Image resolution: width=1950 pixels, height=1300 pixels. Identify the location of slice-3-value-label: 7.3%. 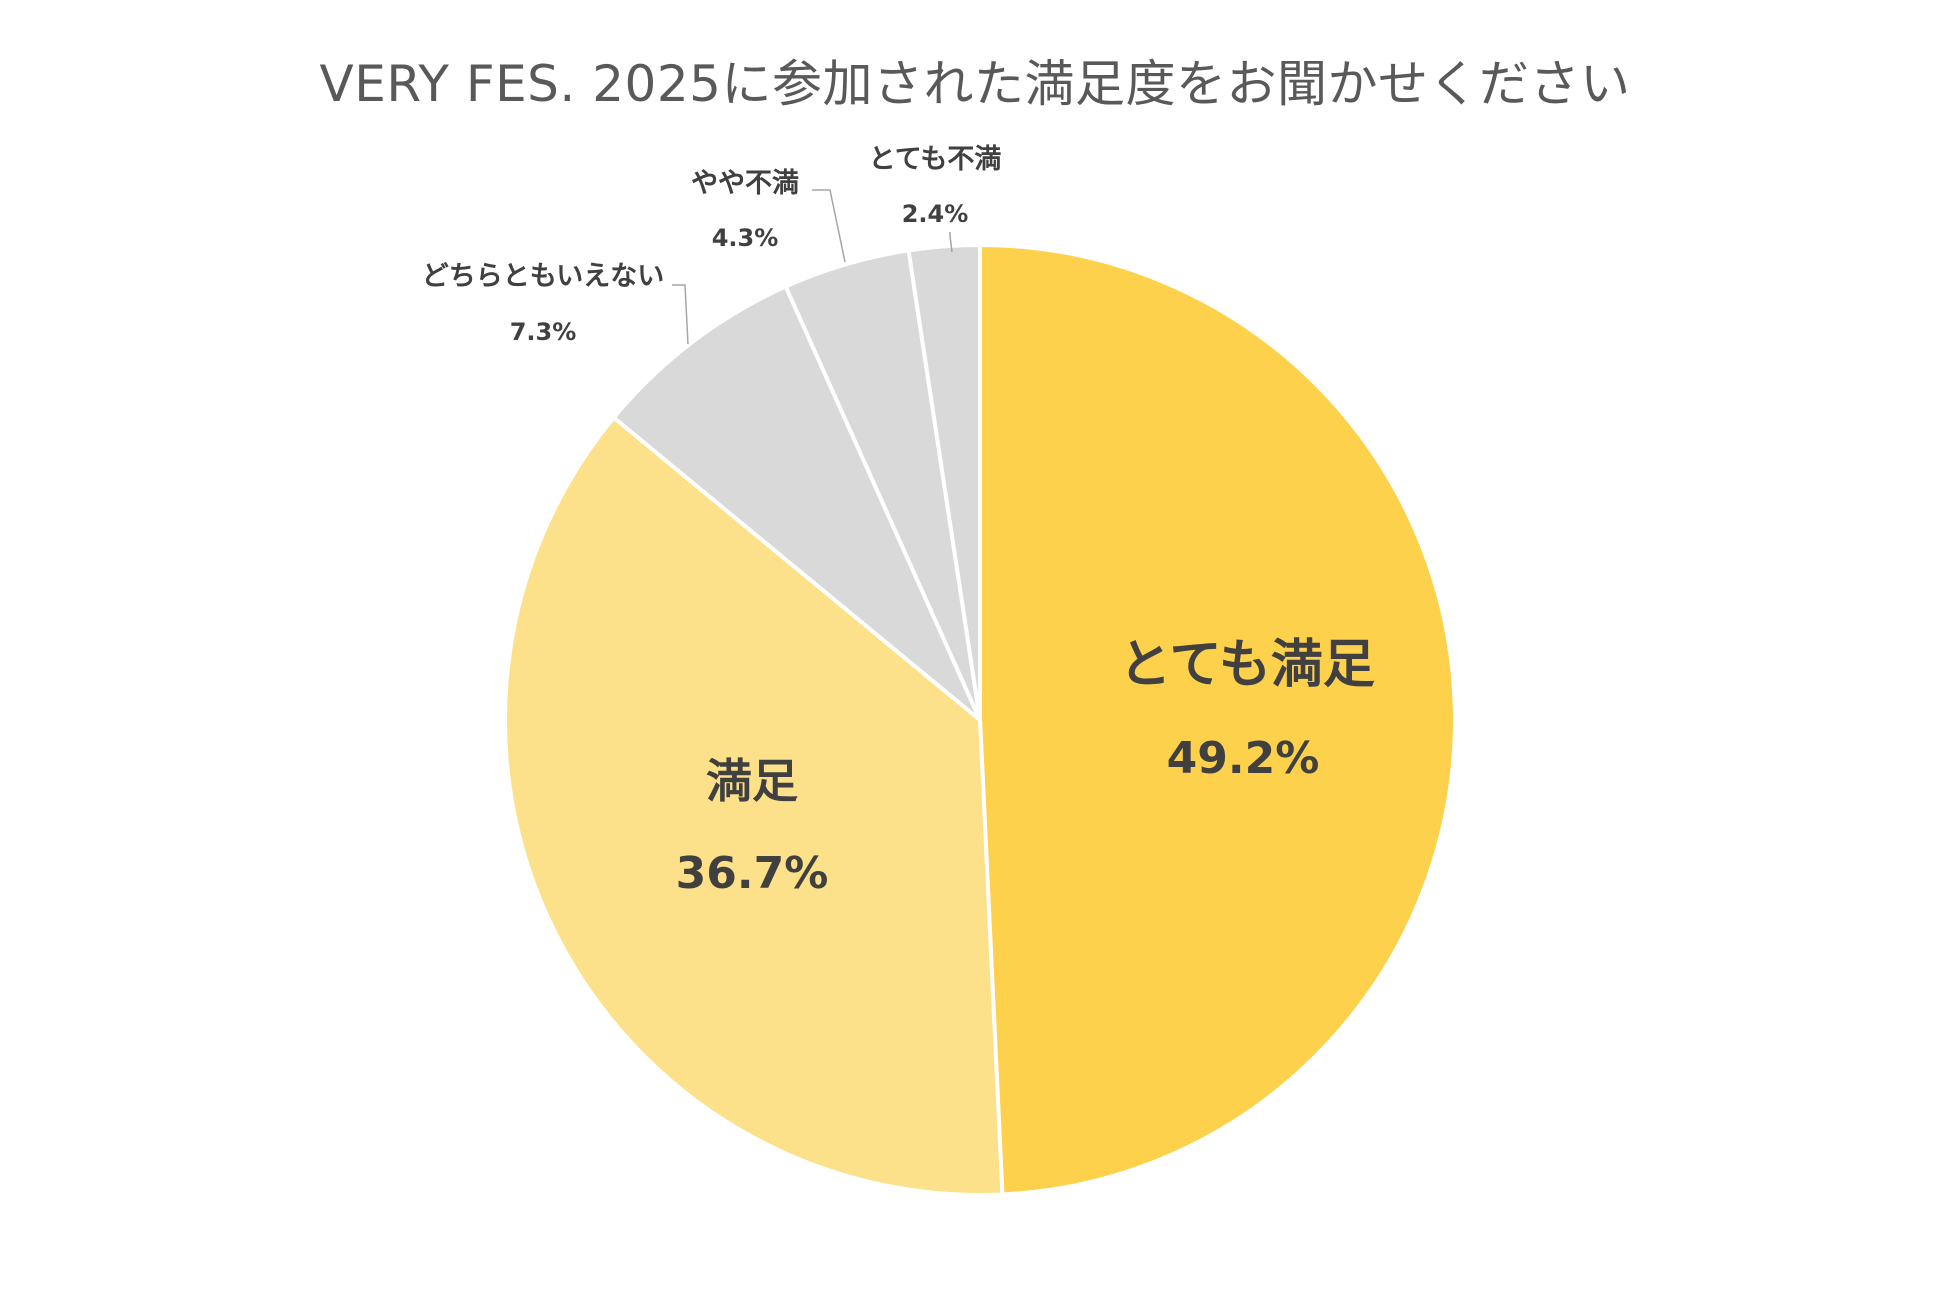
(543, 332).